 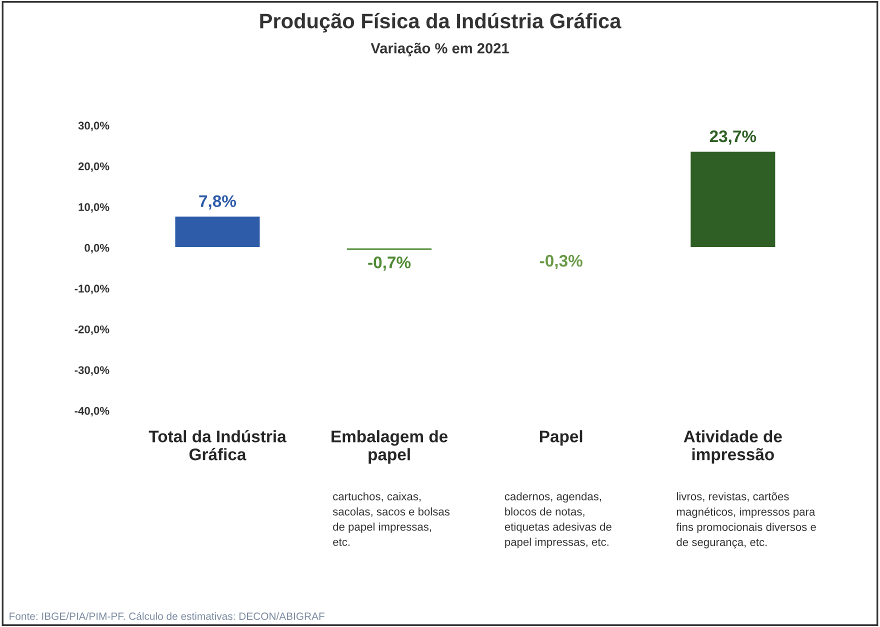 I want to click on x-tick-label: Embalagem de papel, so click(x=390, y=447).